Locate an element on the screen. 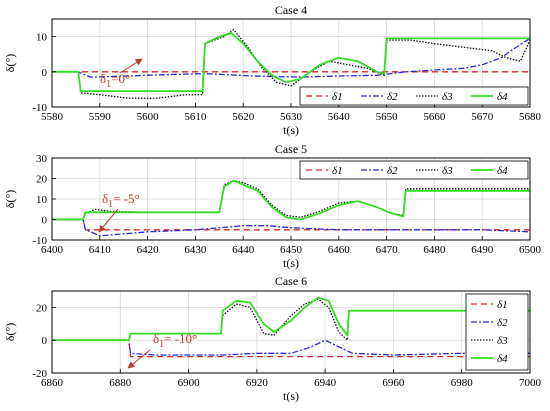 The width and height of the screenshot is (550, 411). annotation-label: δ1= -10° is located at coordinates (175, 340).